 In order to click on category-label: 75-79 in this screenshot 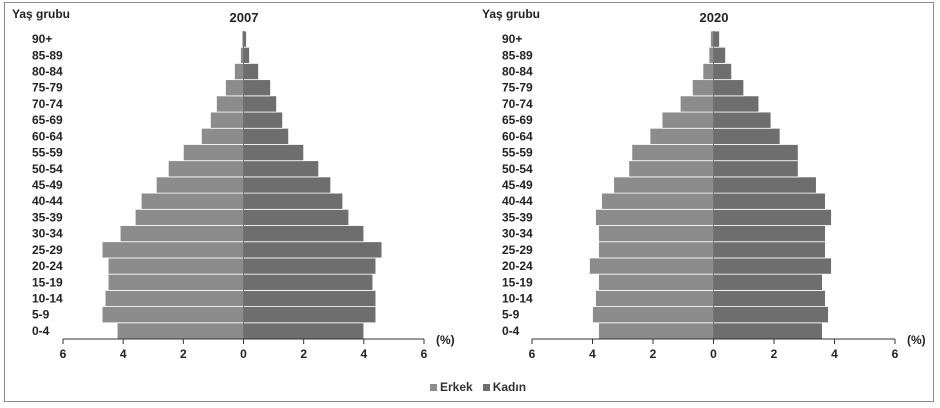, I will do `click(47, 88)`.